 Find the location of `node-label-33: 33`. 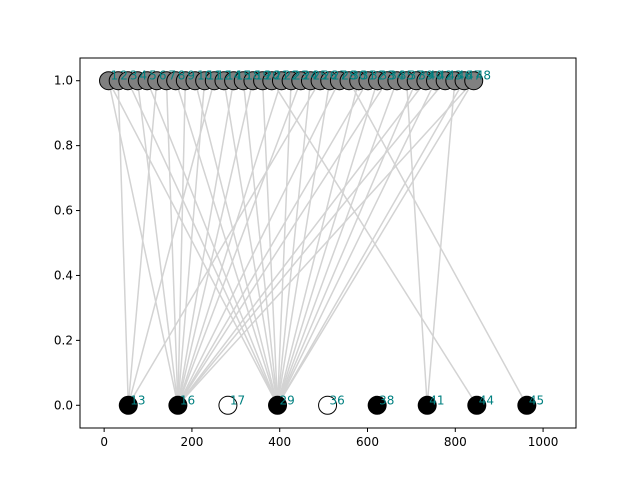

node-label-33: 33 is located at coordinates (387, 76).